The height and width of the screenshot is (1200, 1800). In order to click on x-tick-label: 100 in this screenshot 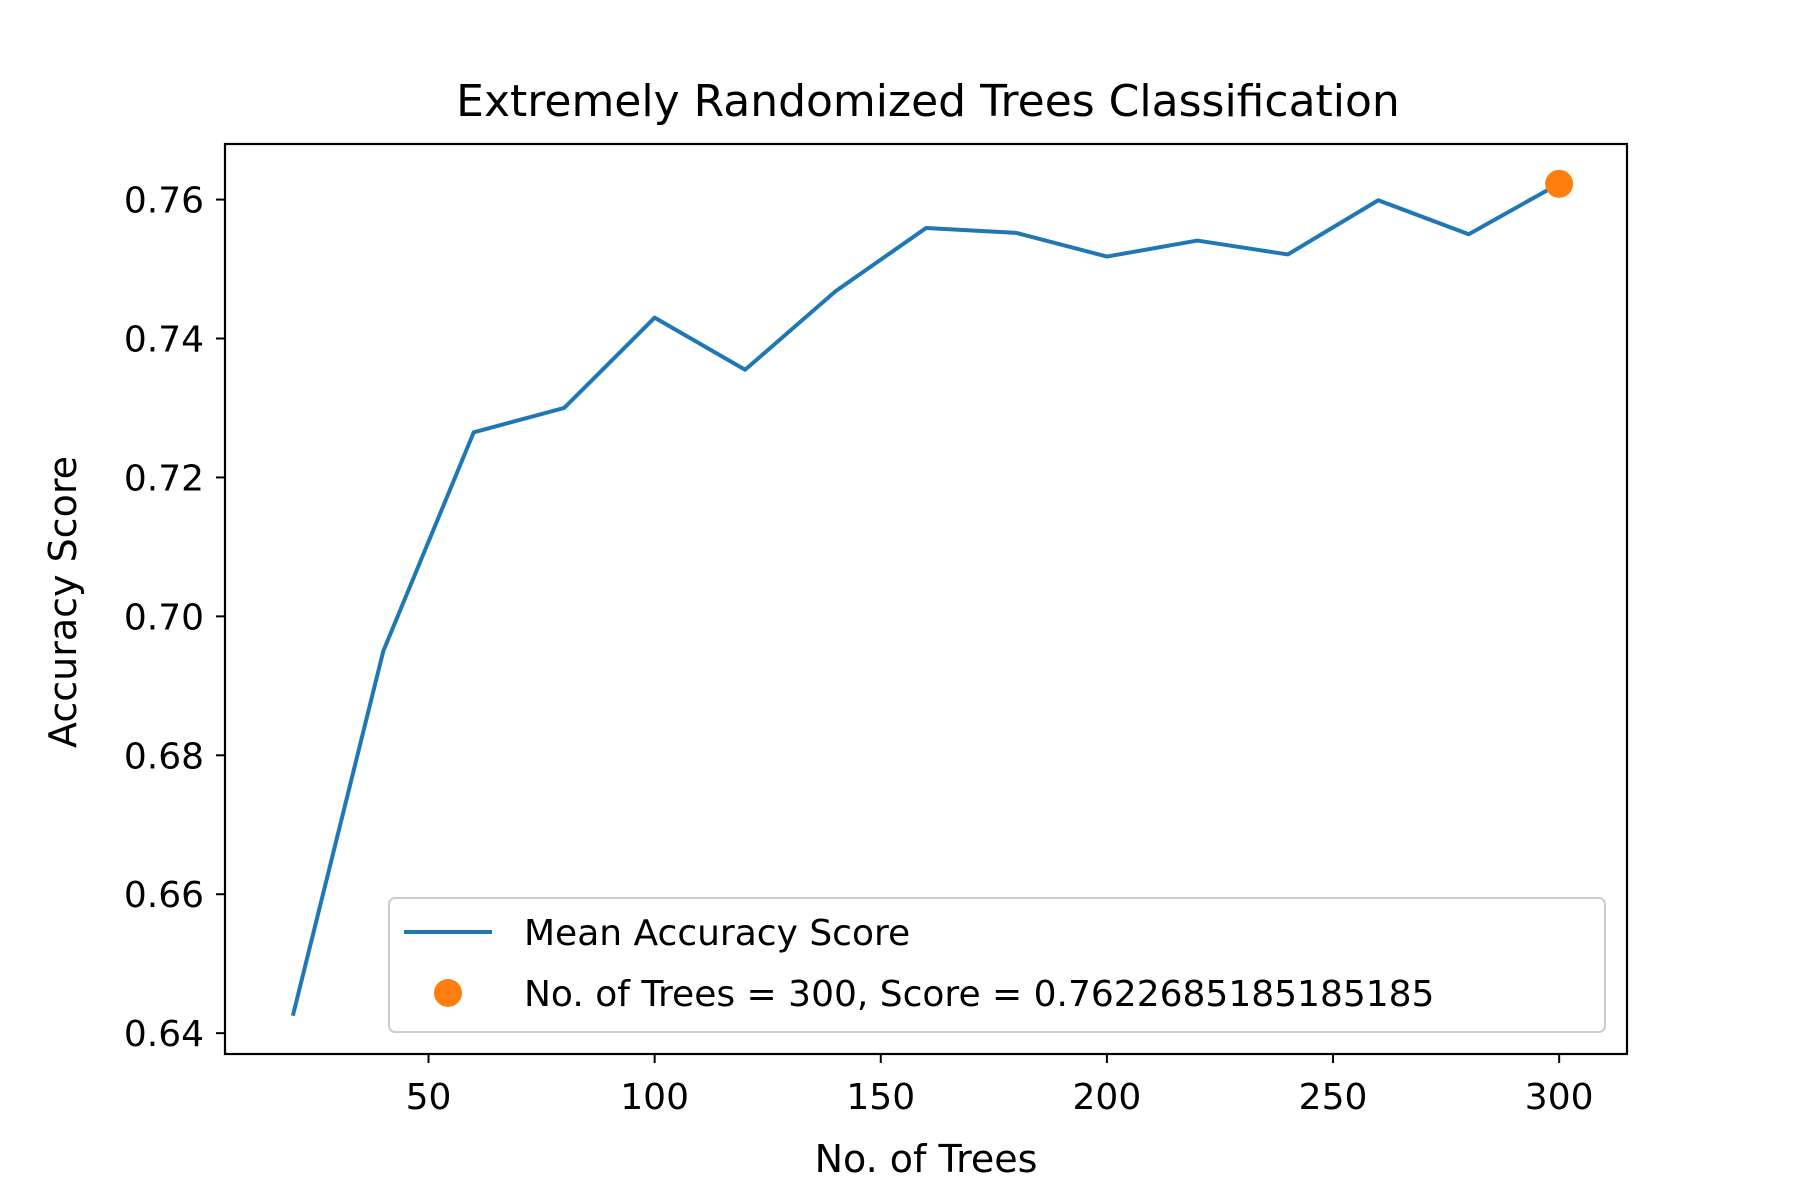, I will do `click(654, 1097)`.